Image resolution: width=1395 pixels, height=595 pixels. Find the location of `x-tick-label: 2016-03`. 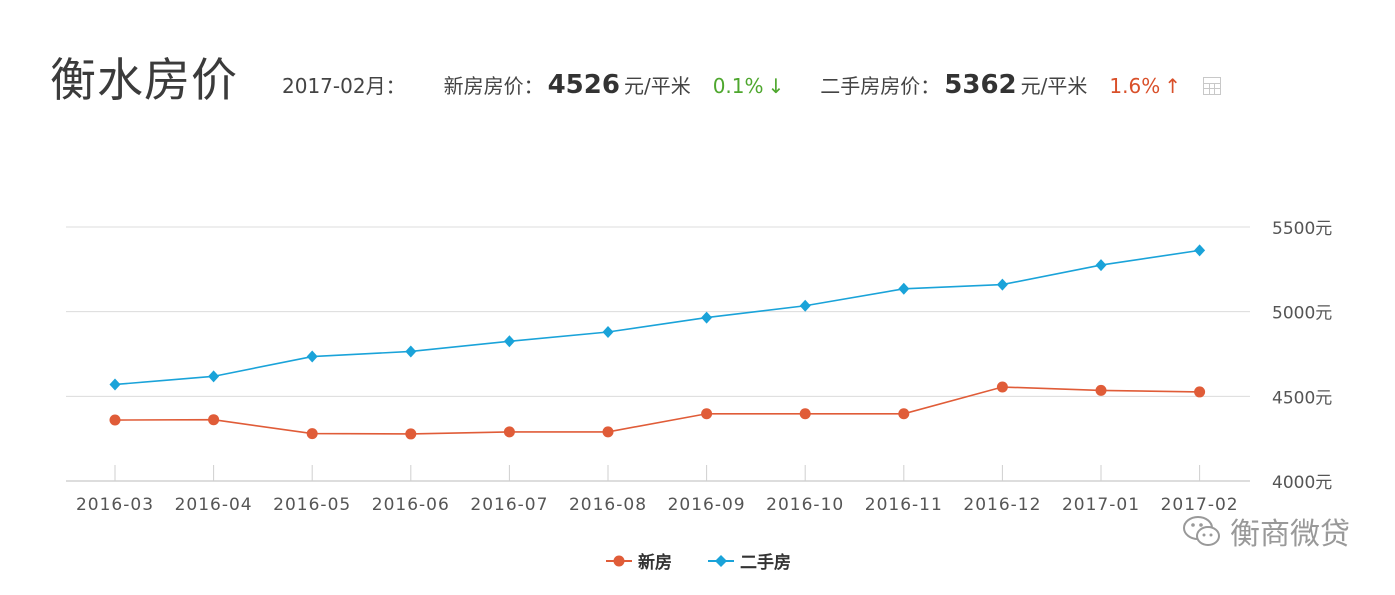

x-tick-label: 2016-03 is located at coordinates (115, 505).